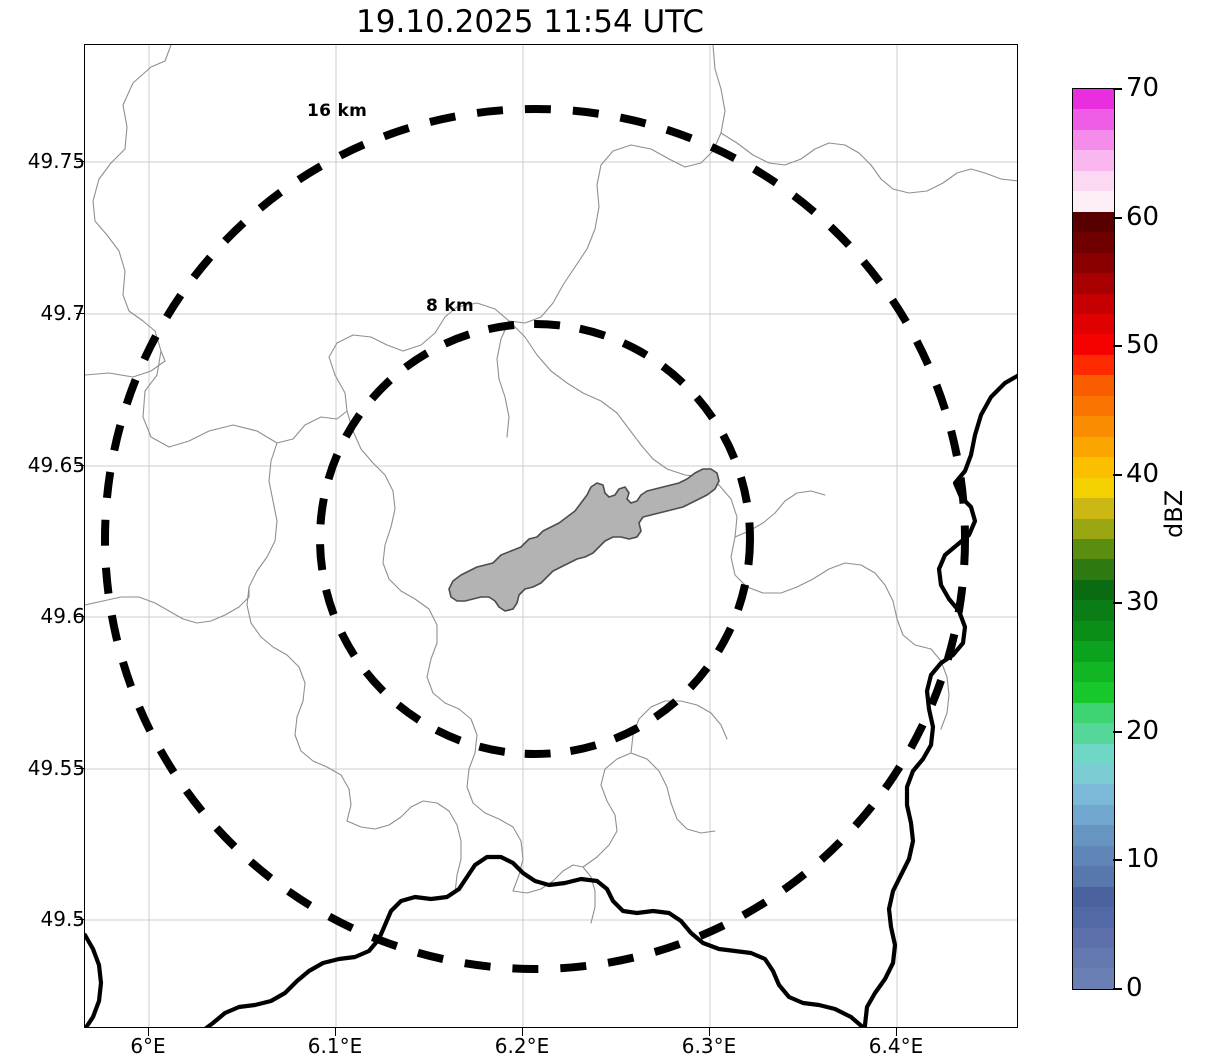  I want to click on range-ring-8km, so click(535, 539).